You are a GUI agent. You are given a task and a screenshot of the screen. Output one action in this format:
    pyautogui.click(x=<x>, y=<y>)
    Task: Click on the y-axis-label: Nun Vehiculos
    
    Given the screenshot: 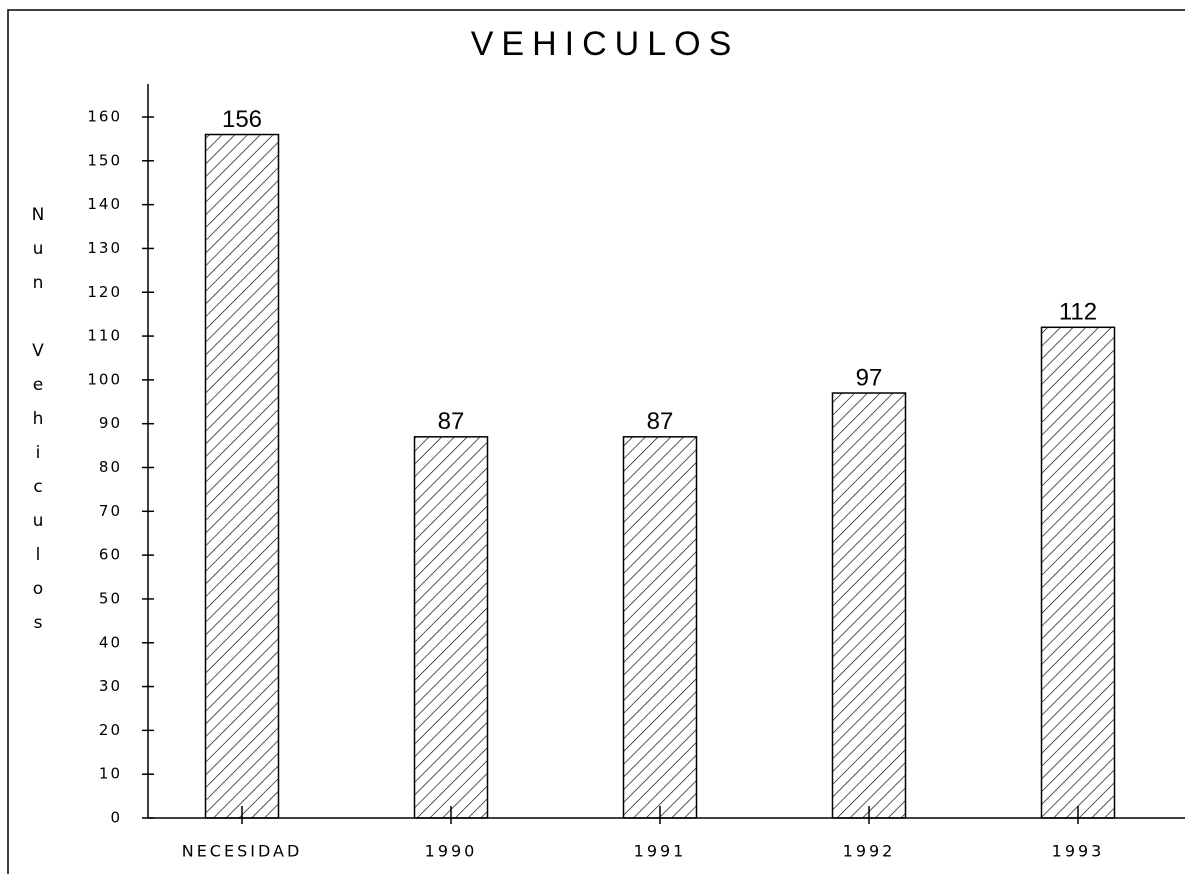 What is the action you would take?
    pyautogui.click(x=38, y=426)
    